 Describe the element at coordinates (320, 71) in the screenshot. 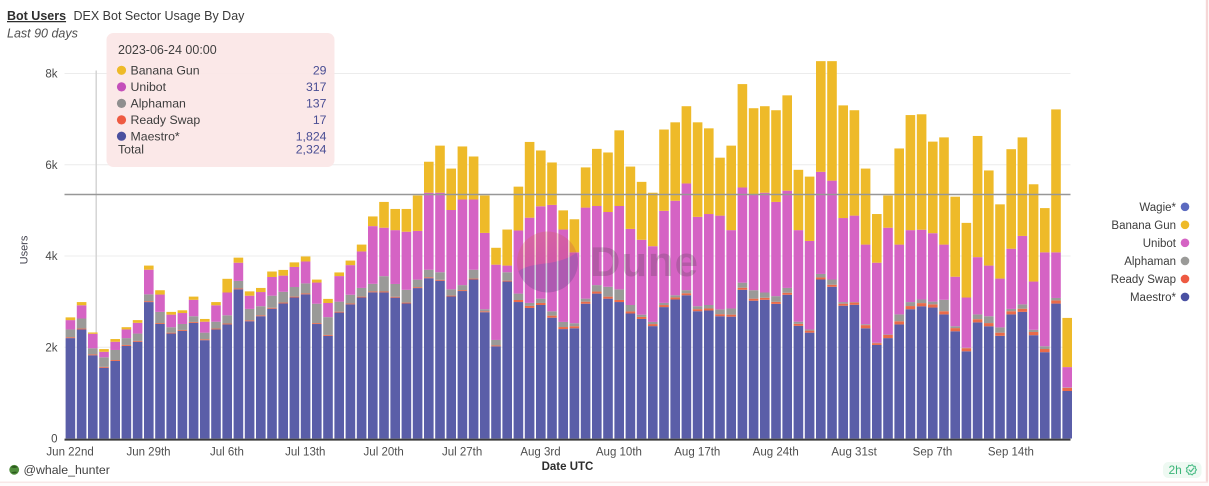

I see `svg-text: 29` at that location.